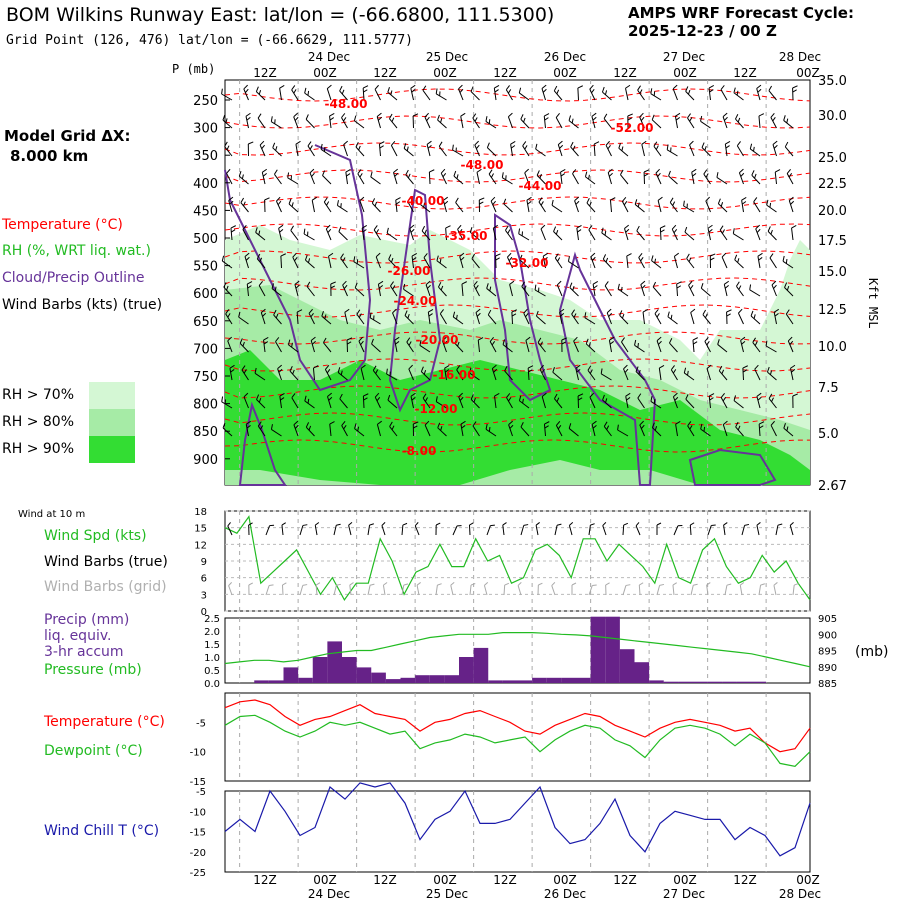 This screenshot has width=900, height=900. I want to click on precip-bar, so click(642, 672).